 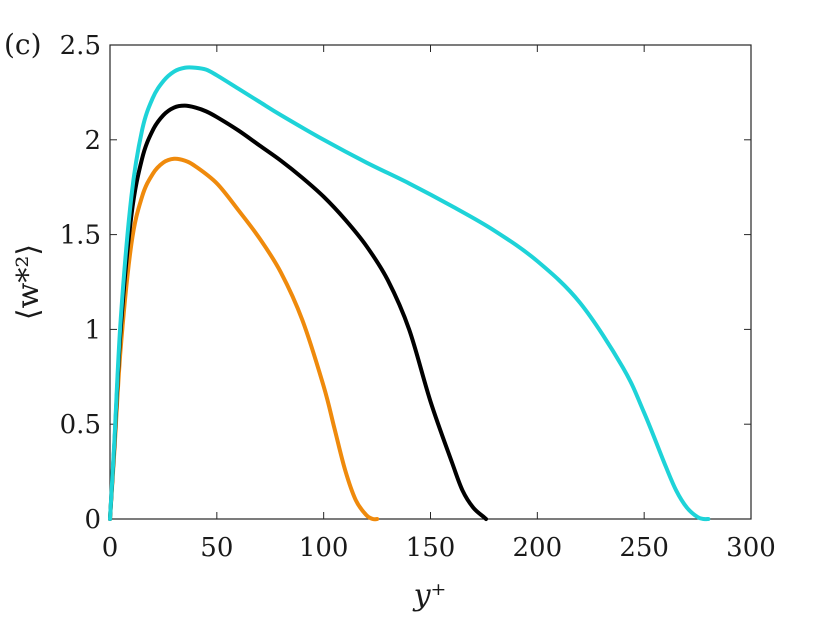 I want to click on y-tick-label: 0, so click(x=92, y=520).